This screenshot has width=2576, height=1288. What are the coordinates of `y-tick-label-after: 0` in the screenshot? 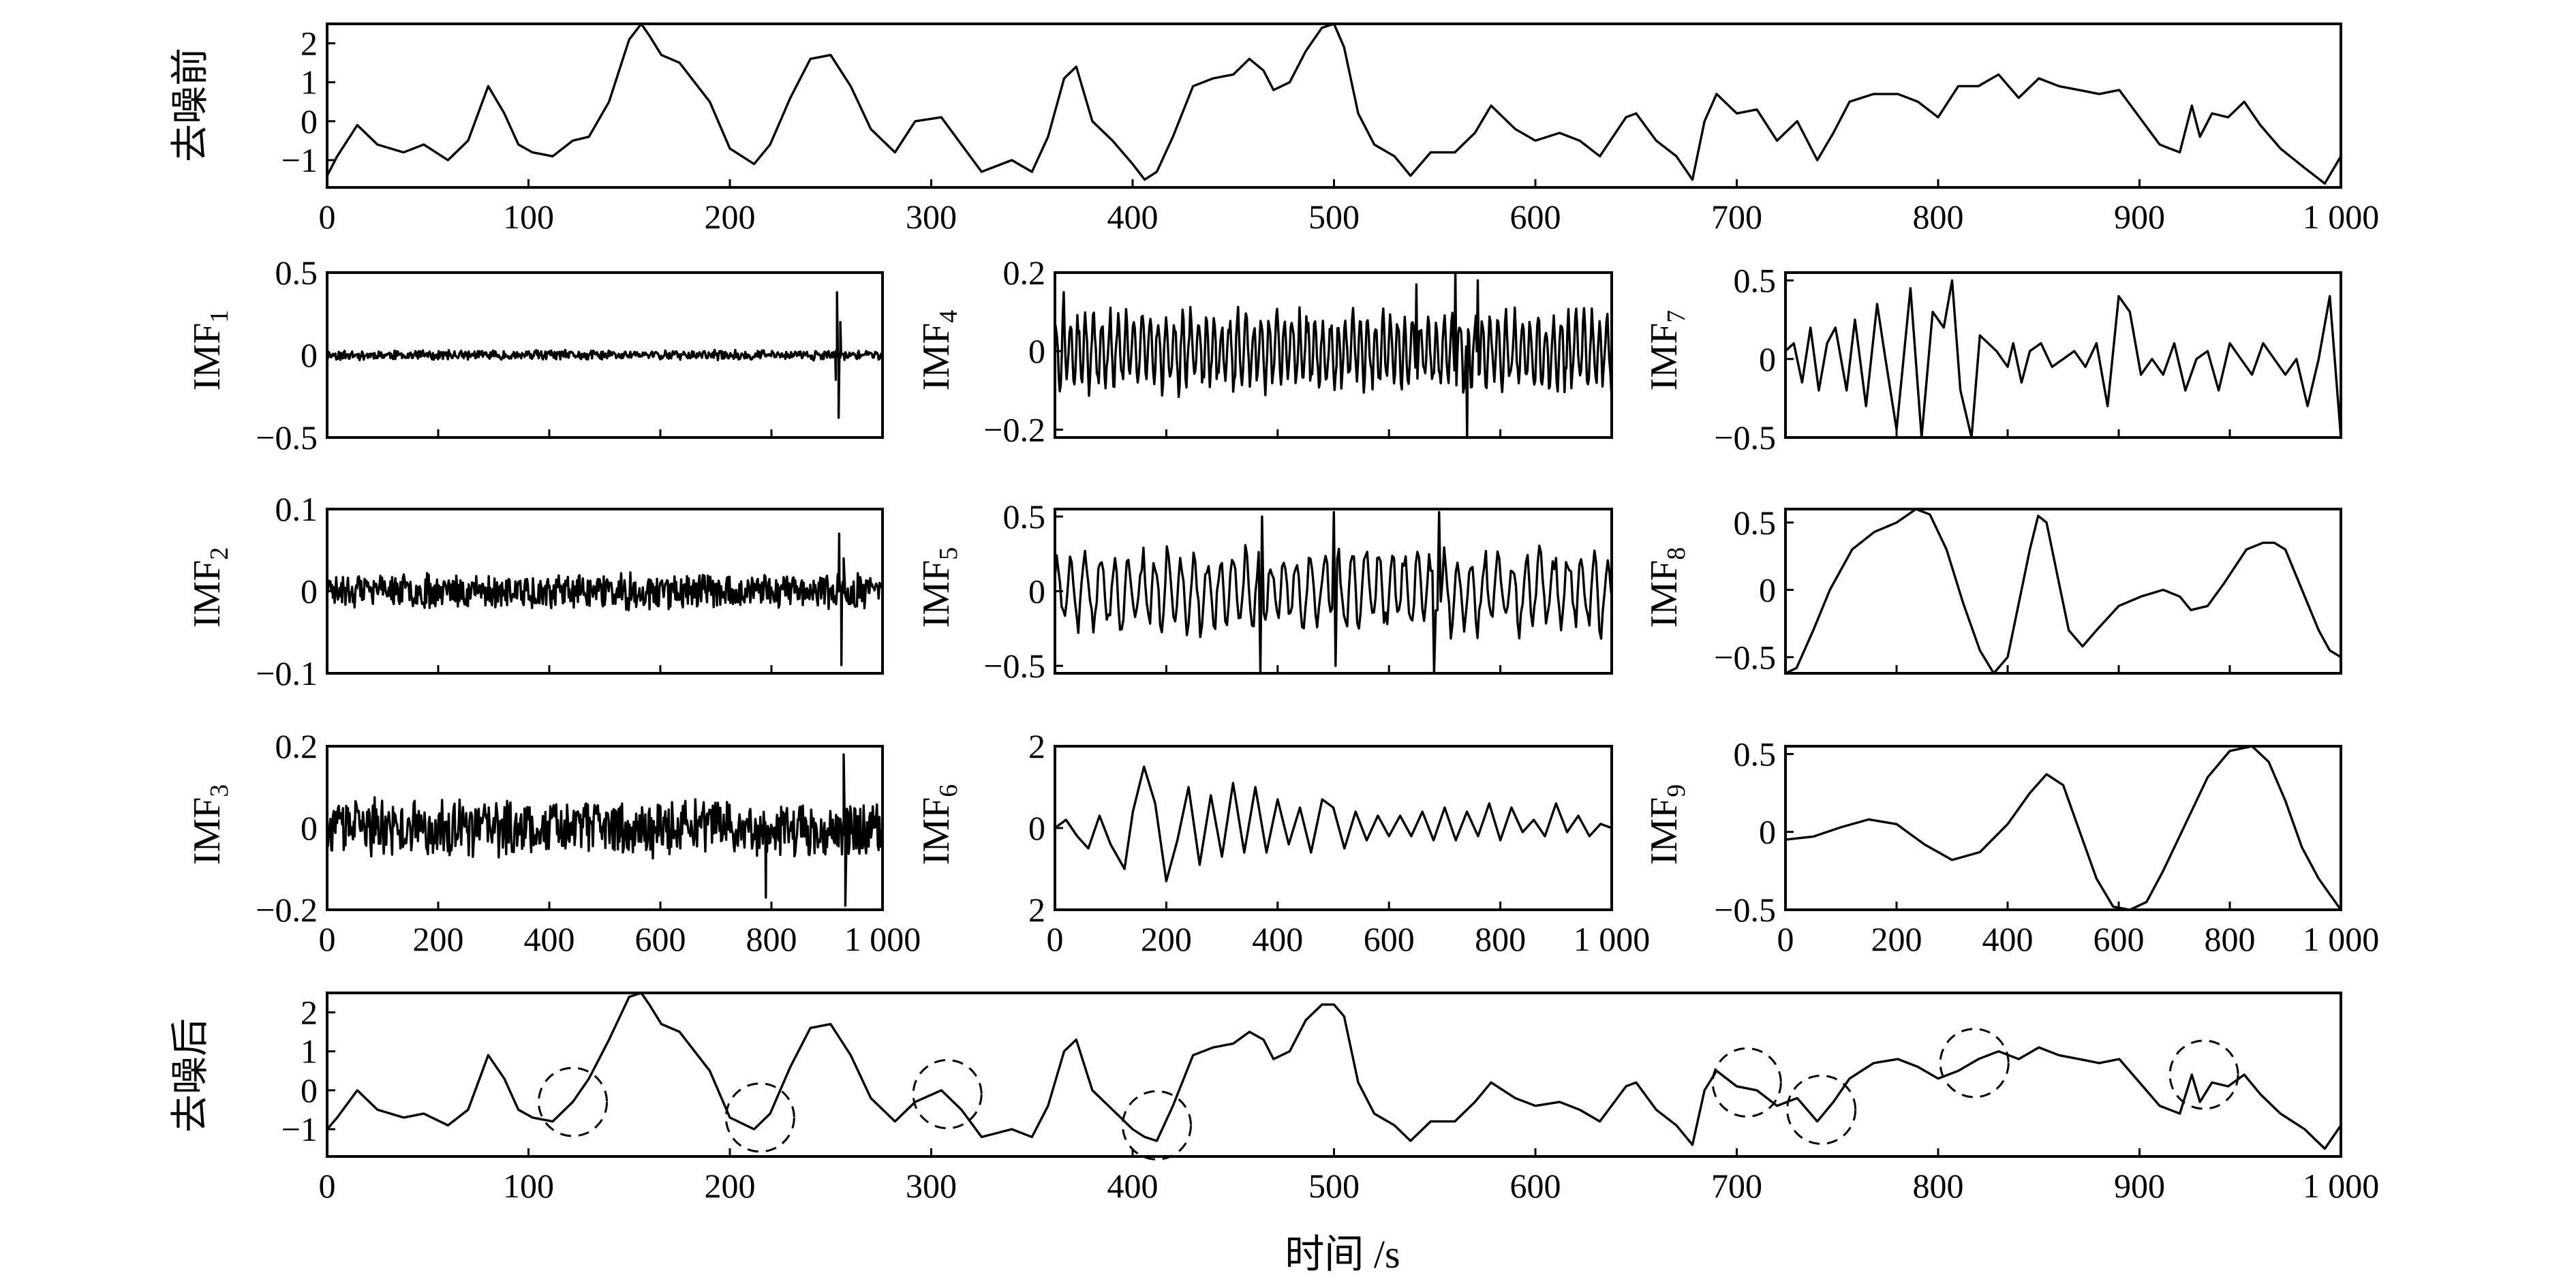 It's located at (309, 1090).